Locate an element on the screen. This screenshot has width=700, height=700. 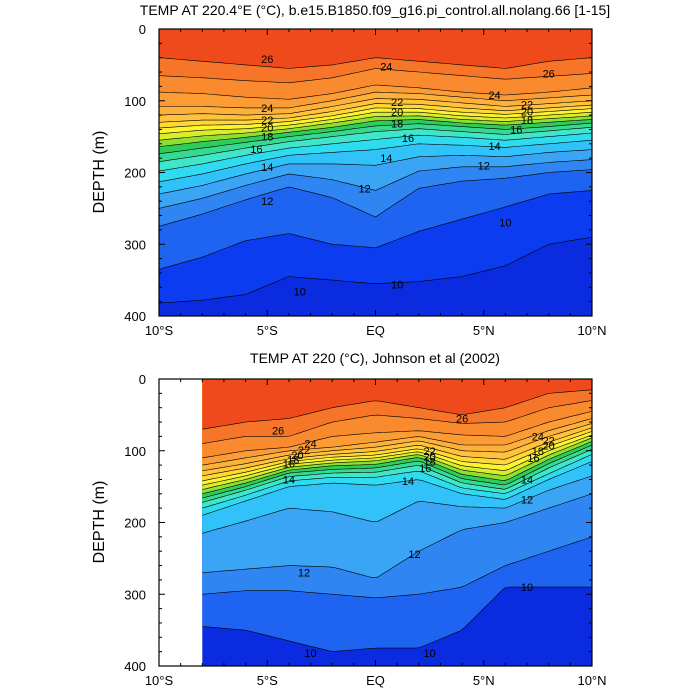
y-tick-label: 100 is located at coordinates (135, 101).